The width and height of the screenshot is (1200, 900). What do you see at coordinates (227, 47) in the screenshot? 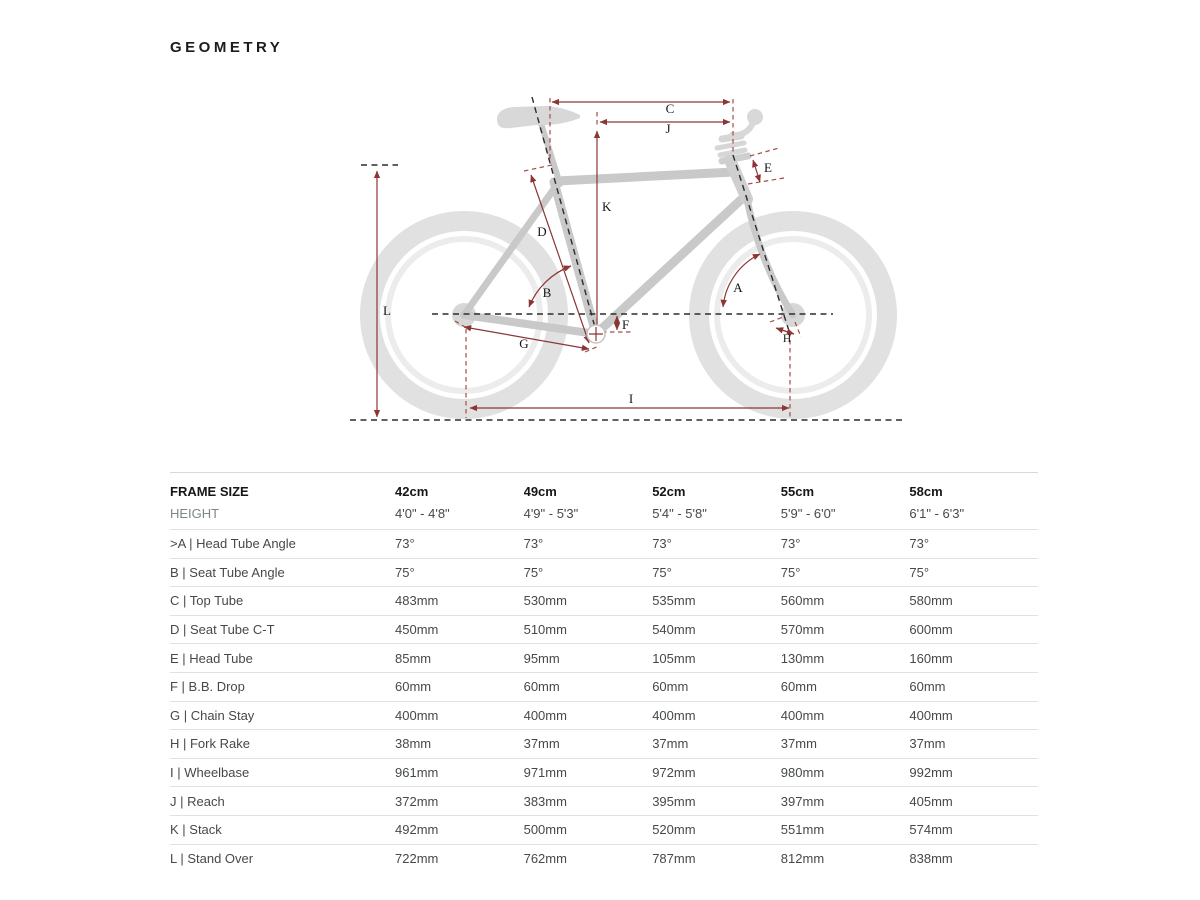
I see `page-title: GEOMETRY` at bounding box center [227, 47].